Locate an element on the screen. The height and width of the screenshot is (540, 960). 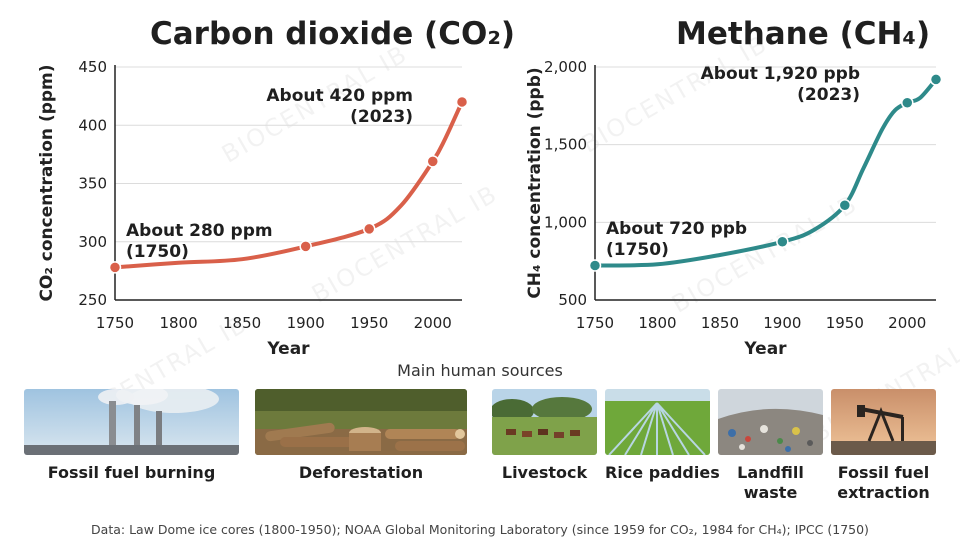
cattle-image is located at coordinates (544, 422).